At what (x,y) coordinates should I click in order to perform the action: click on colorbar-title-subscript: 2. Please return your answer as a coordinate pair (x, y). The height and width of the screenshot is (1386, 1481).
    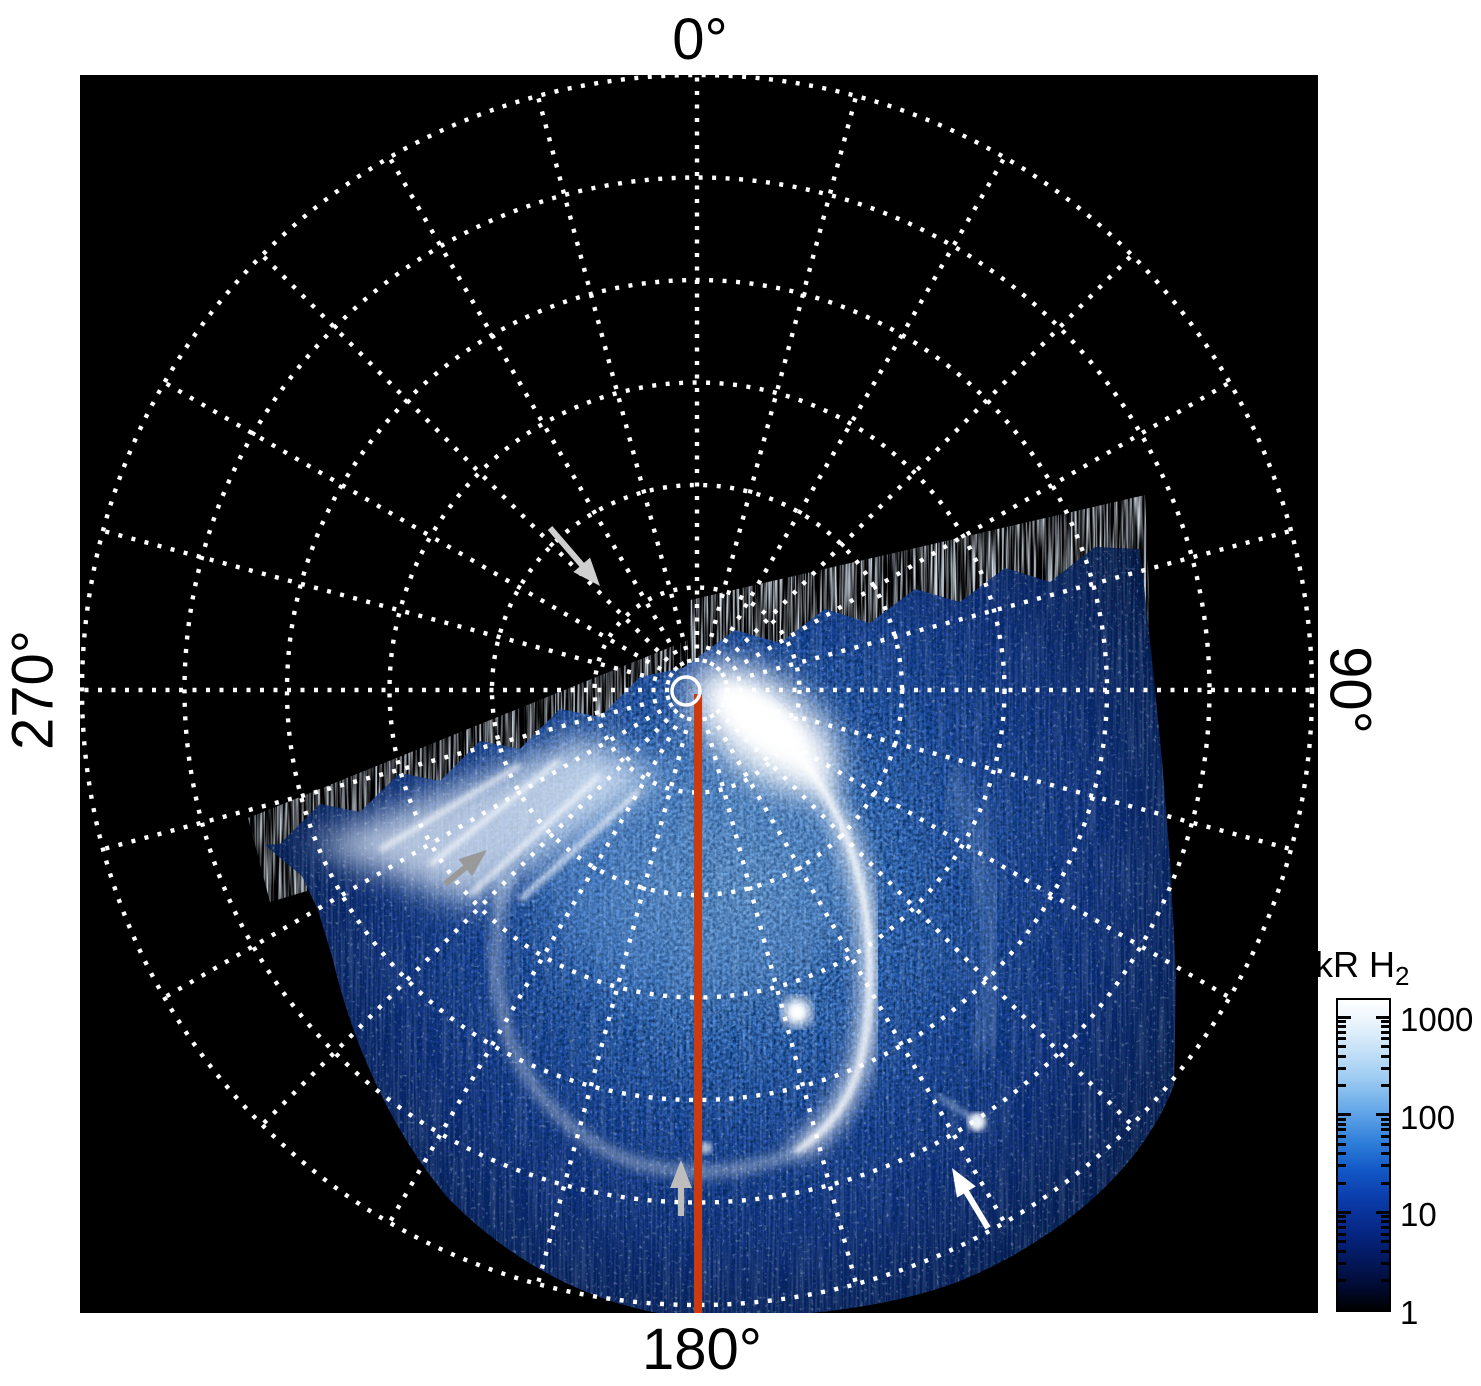
    Looking at the image, I should click on (1402, 976).